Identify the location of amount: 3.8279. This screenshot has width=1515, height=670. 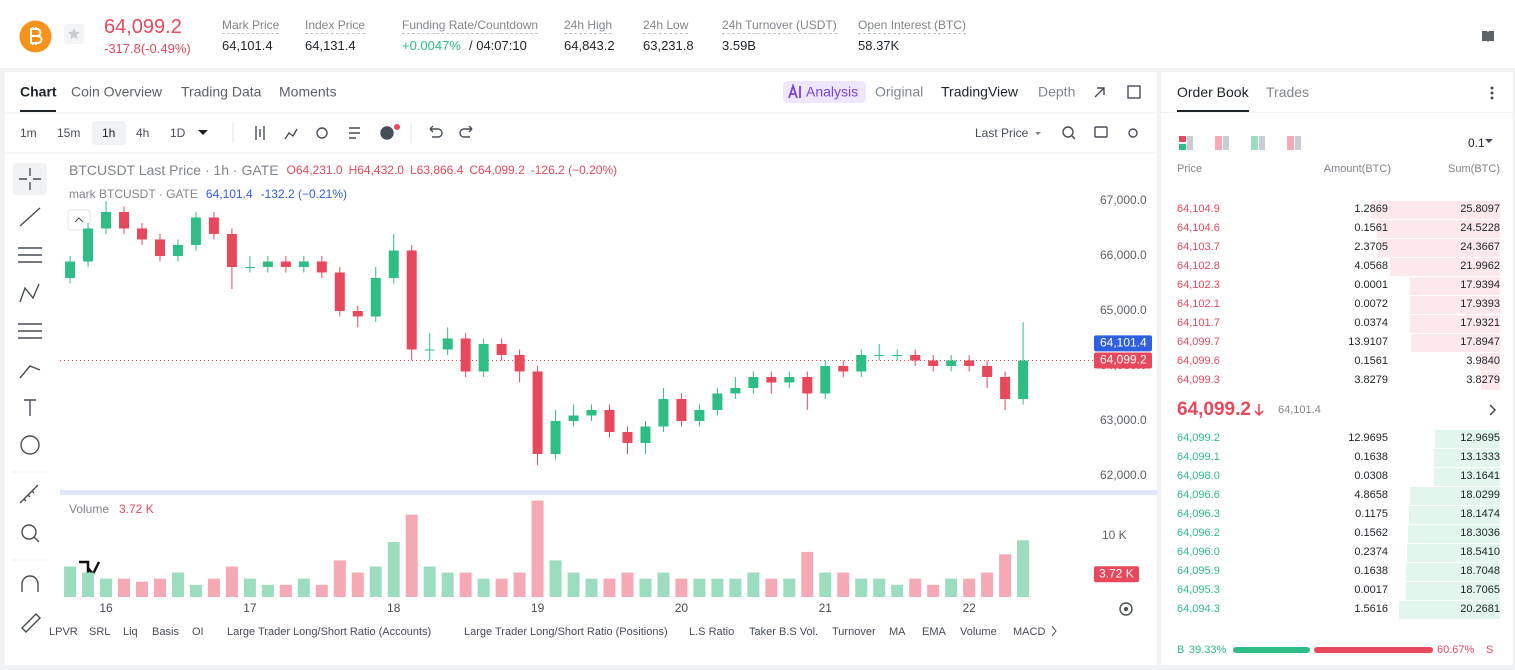
(1371, 380).